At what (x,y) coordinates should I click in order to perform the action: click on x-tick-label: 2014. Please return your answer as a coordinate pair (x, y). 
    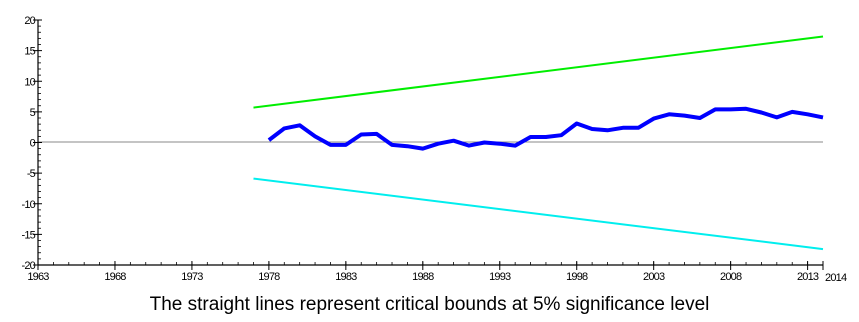
    Looking at the image, I should click on (836, 278).